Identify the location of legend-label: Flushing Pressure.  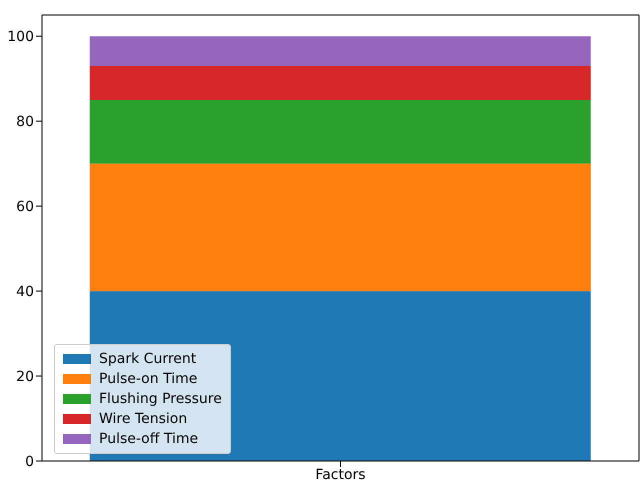
(160, 399).